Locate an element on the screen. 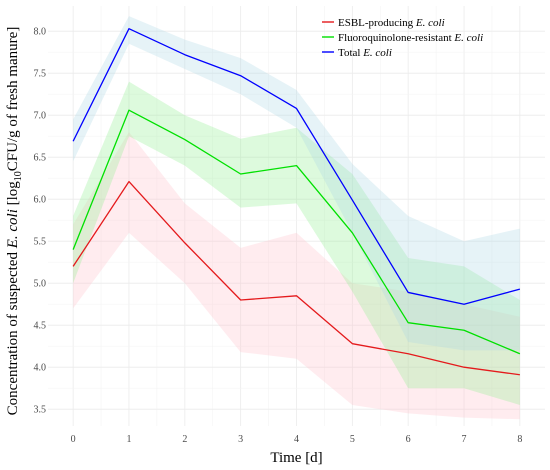 The width and height of the screenshot is (550, 470). x-tick-label: 8 is located at coordinates (519, 439).